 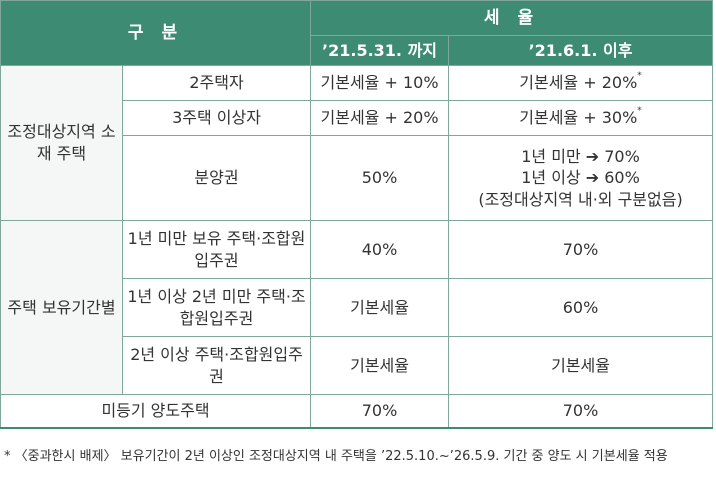 What do you see at coordinates (580, 156) in the screenshot?
I see `presale-after-line: 1년 미만 ➔ 70%` at bounding box center [580, 156].